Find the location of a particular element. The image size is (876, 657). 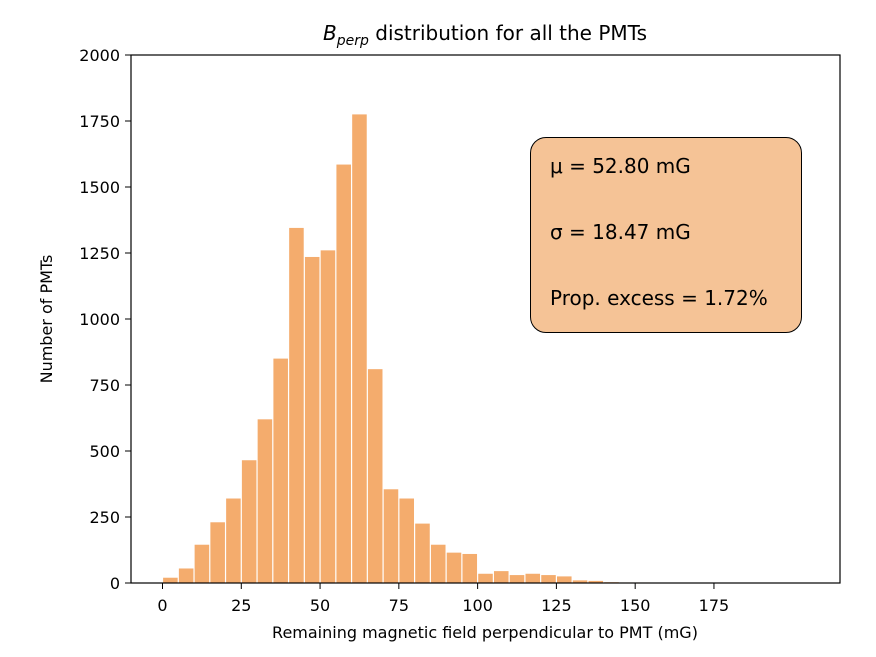

x-tick-label: 0 is located at coordinates (162, 605).